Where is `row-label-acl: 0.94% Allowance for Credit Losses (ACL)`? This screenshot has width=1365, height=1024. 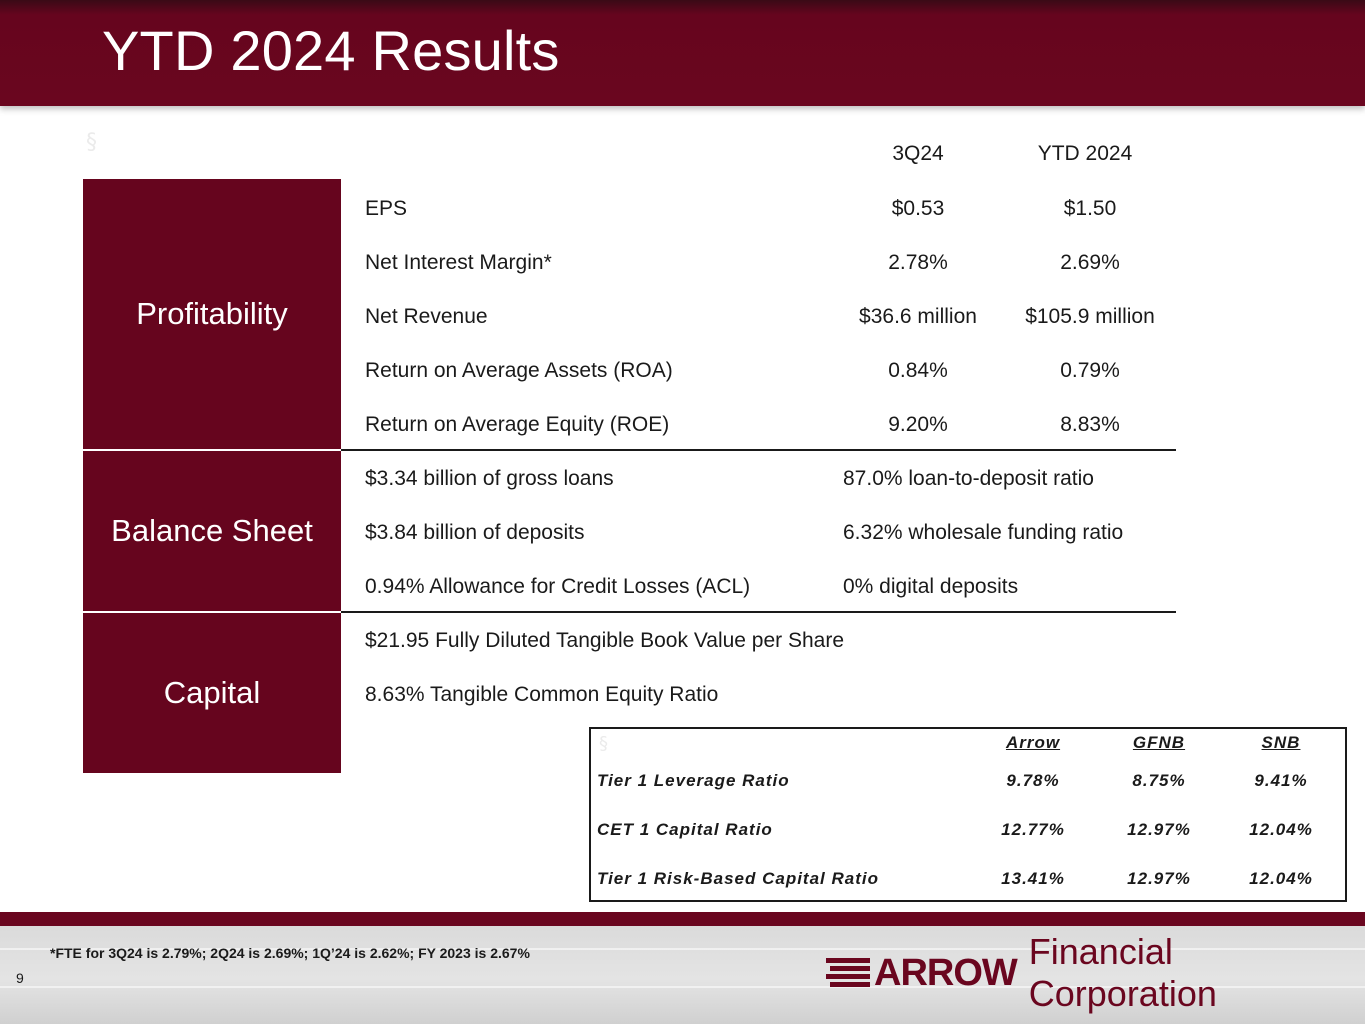 row-label-acl: 0.94% Allowance for Credit Losses (ACL) is located at coordinates (558, 586).